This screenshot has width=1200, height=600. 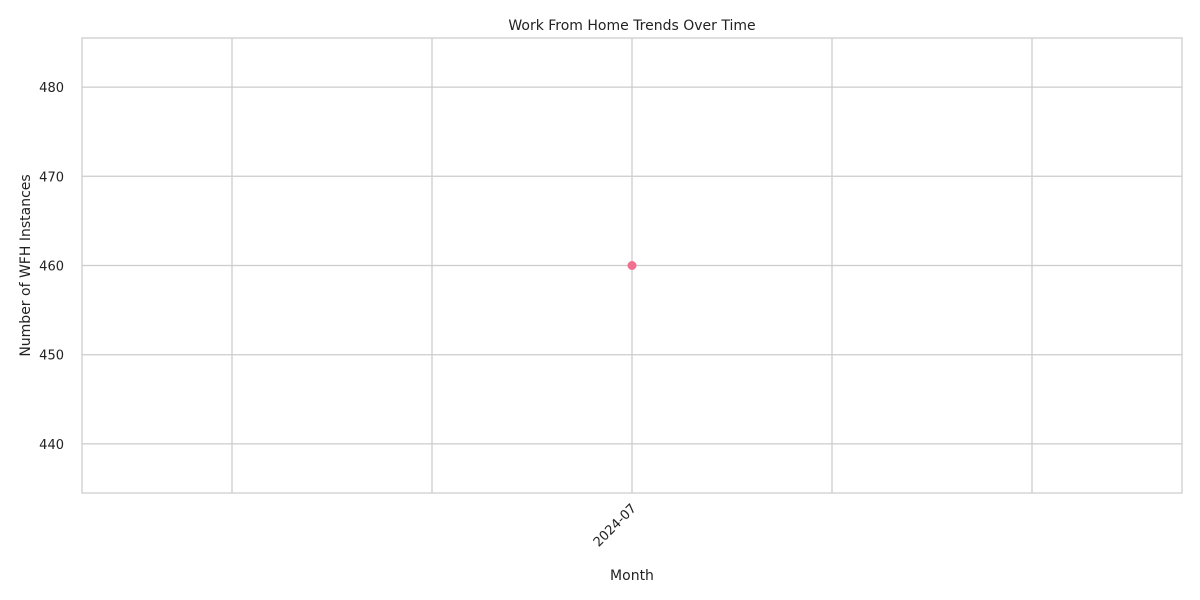 What do you see at coordinates (632, 576) in the screenshot?
I see `x-axis-label: Month` at bounding box center [632, 576].